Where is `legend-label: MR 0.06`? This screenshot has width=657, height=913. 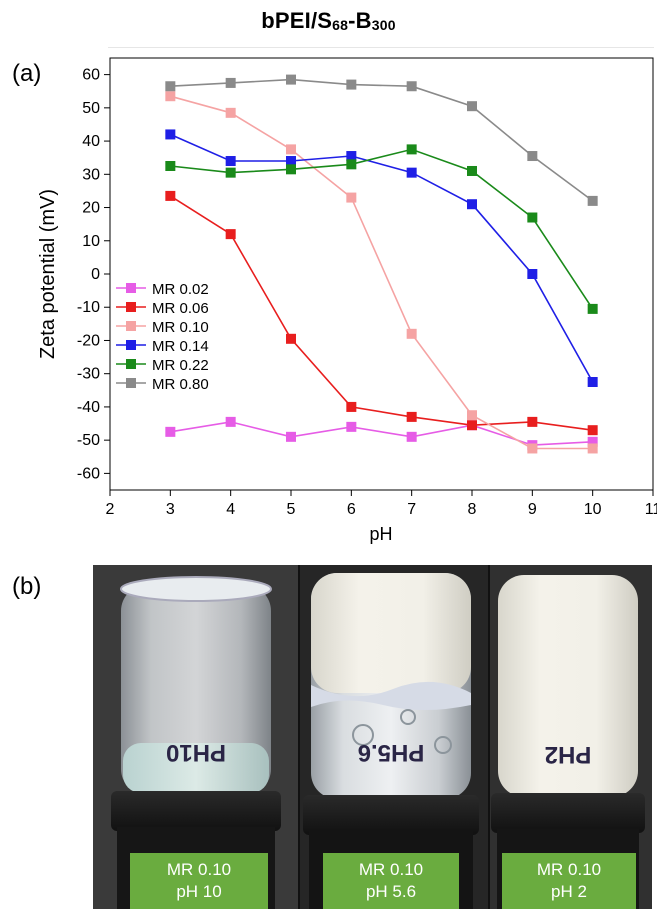 legend-label: MR 0.06 is located at coordinates (180, 308).